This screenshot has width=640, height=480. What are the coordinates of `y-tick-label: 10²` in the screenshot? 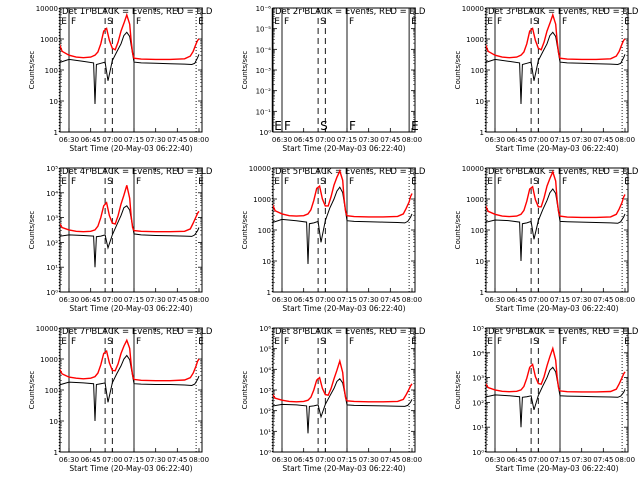 It's located at (265, 412).